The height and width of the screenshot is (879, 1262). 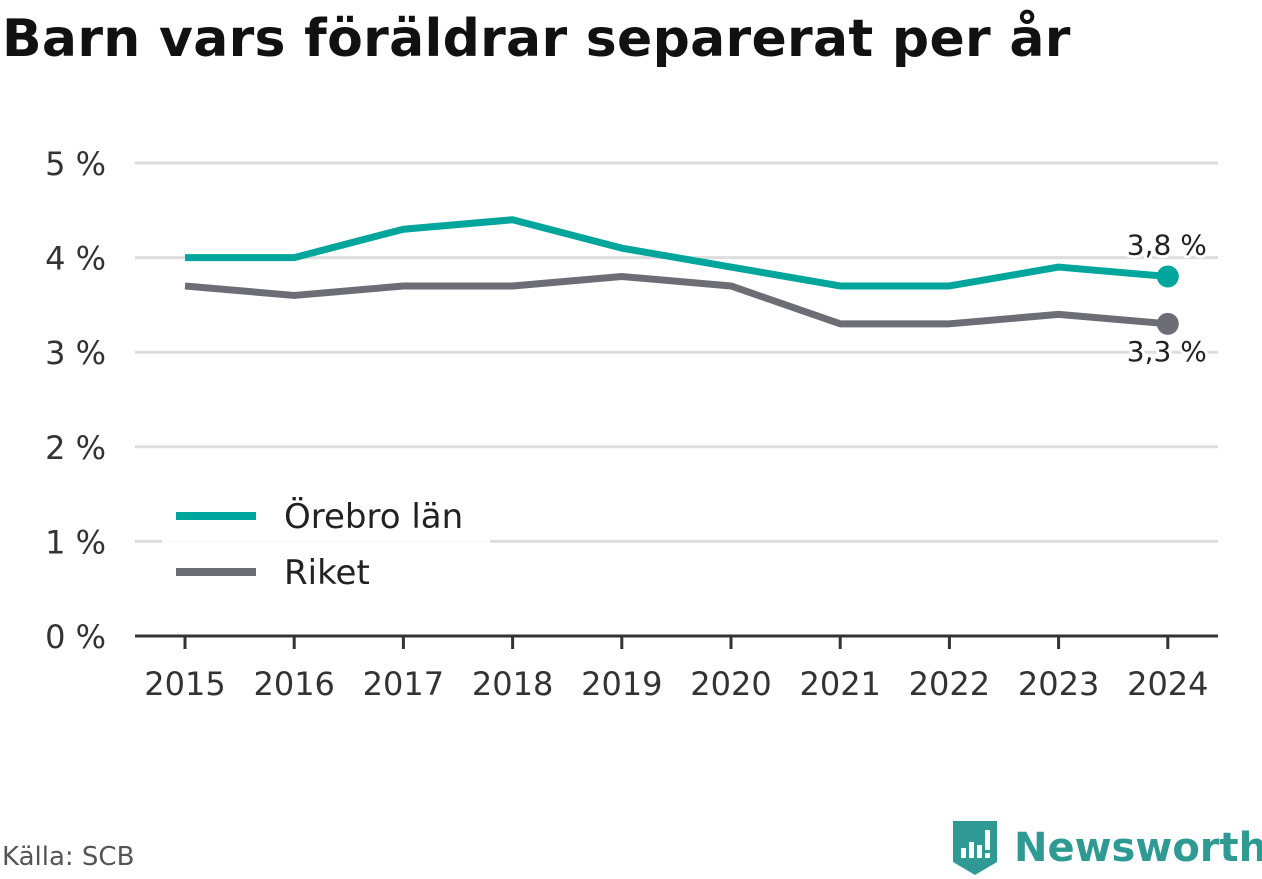 I want to click on y-tick-label: 3 %, so click(x=75, y=353).